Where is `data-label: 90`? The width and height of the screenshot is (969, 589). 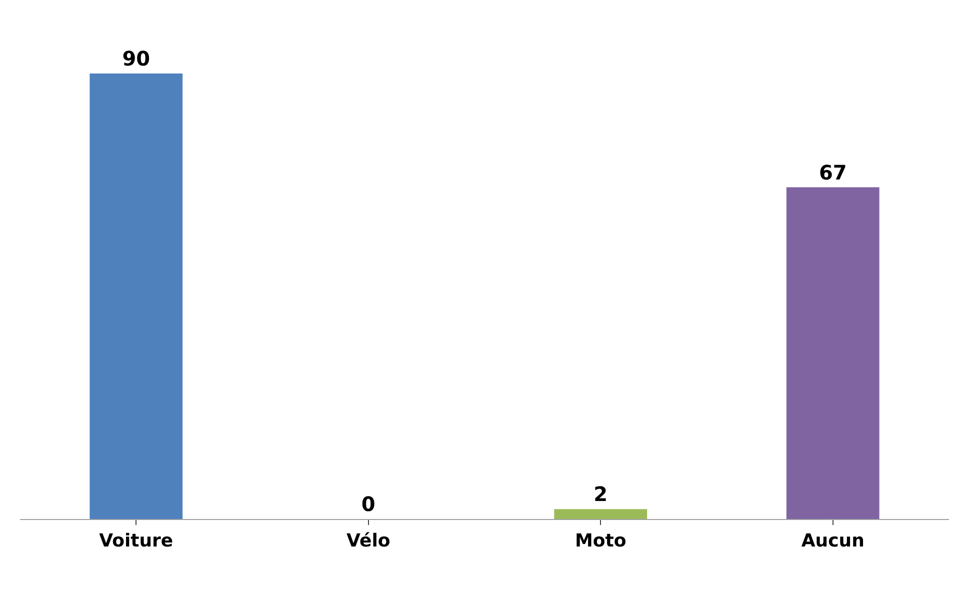 data-label: 90 is located at coordinates (136, 58).